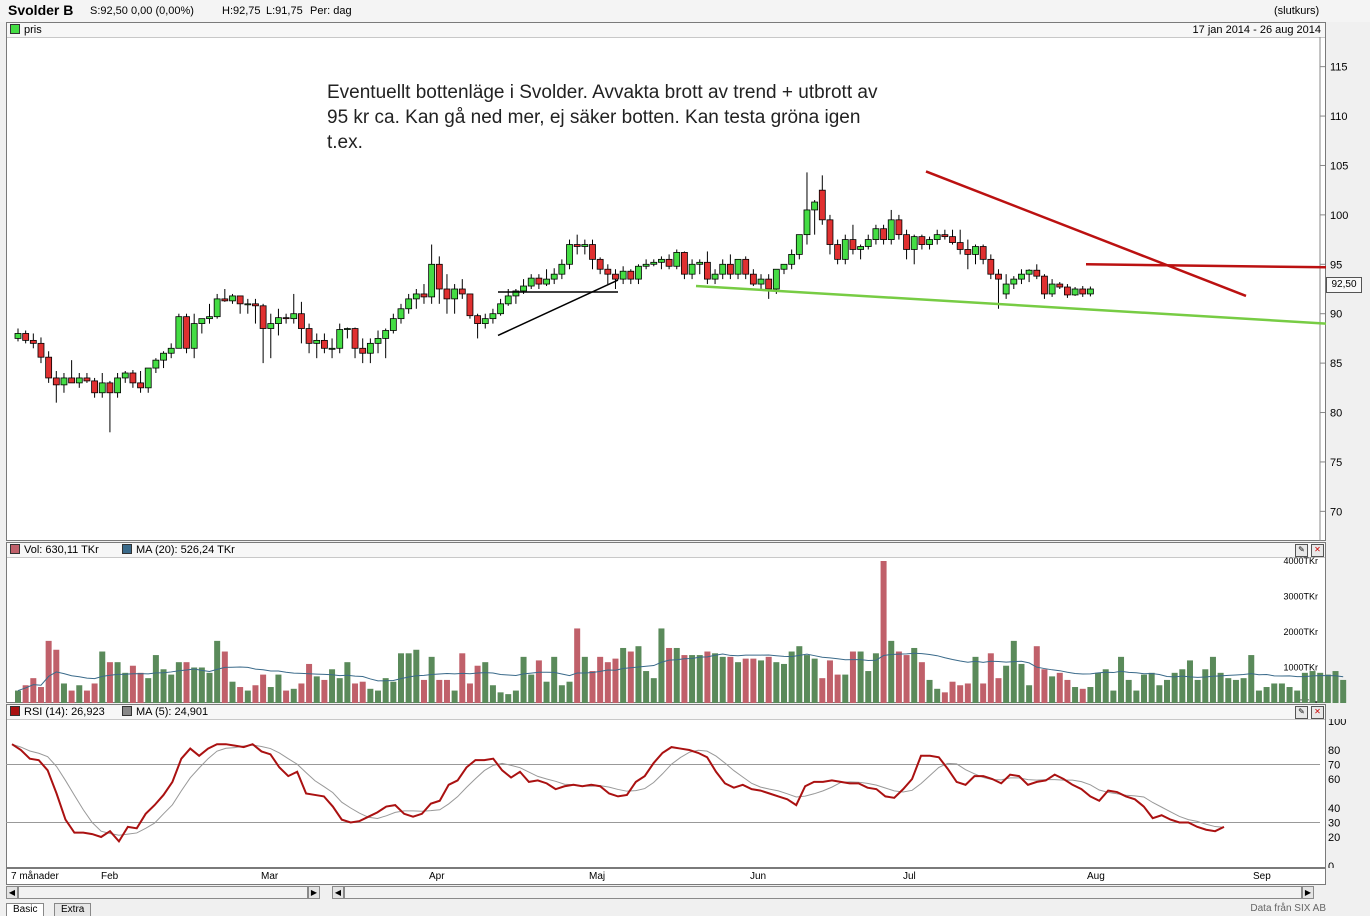  What do you see at coordinates (25, 909) in the screenshot?
I see `tab-basic: Basic` at bounding box center [25, 909].